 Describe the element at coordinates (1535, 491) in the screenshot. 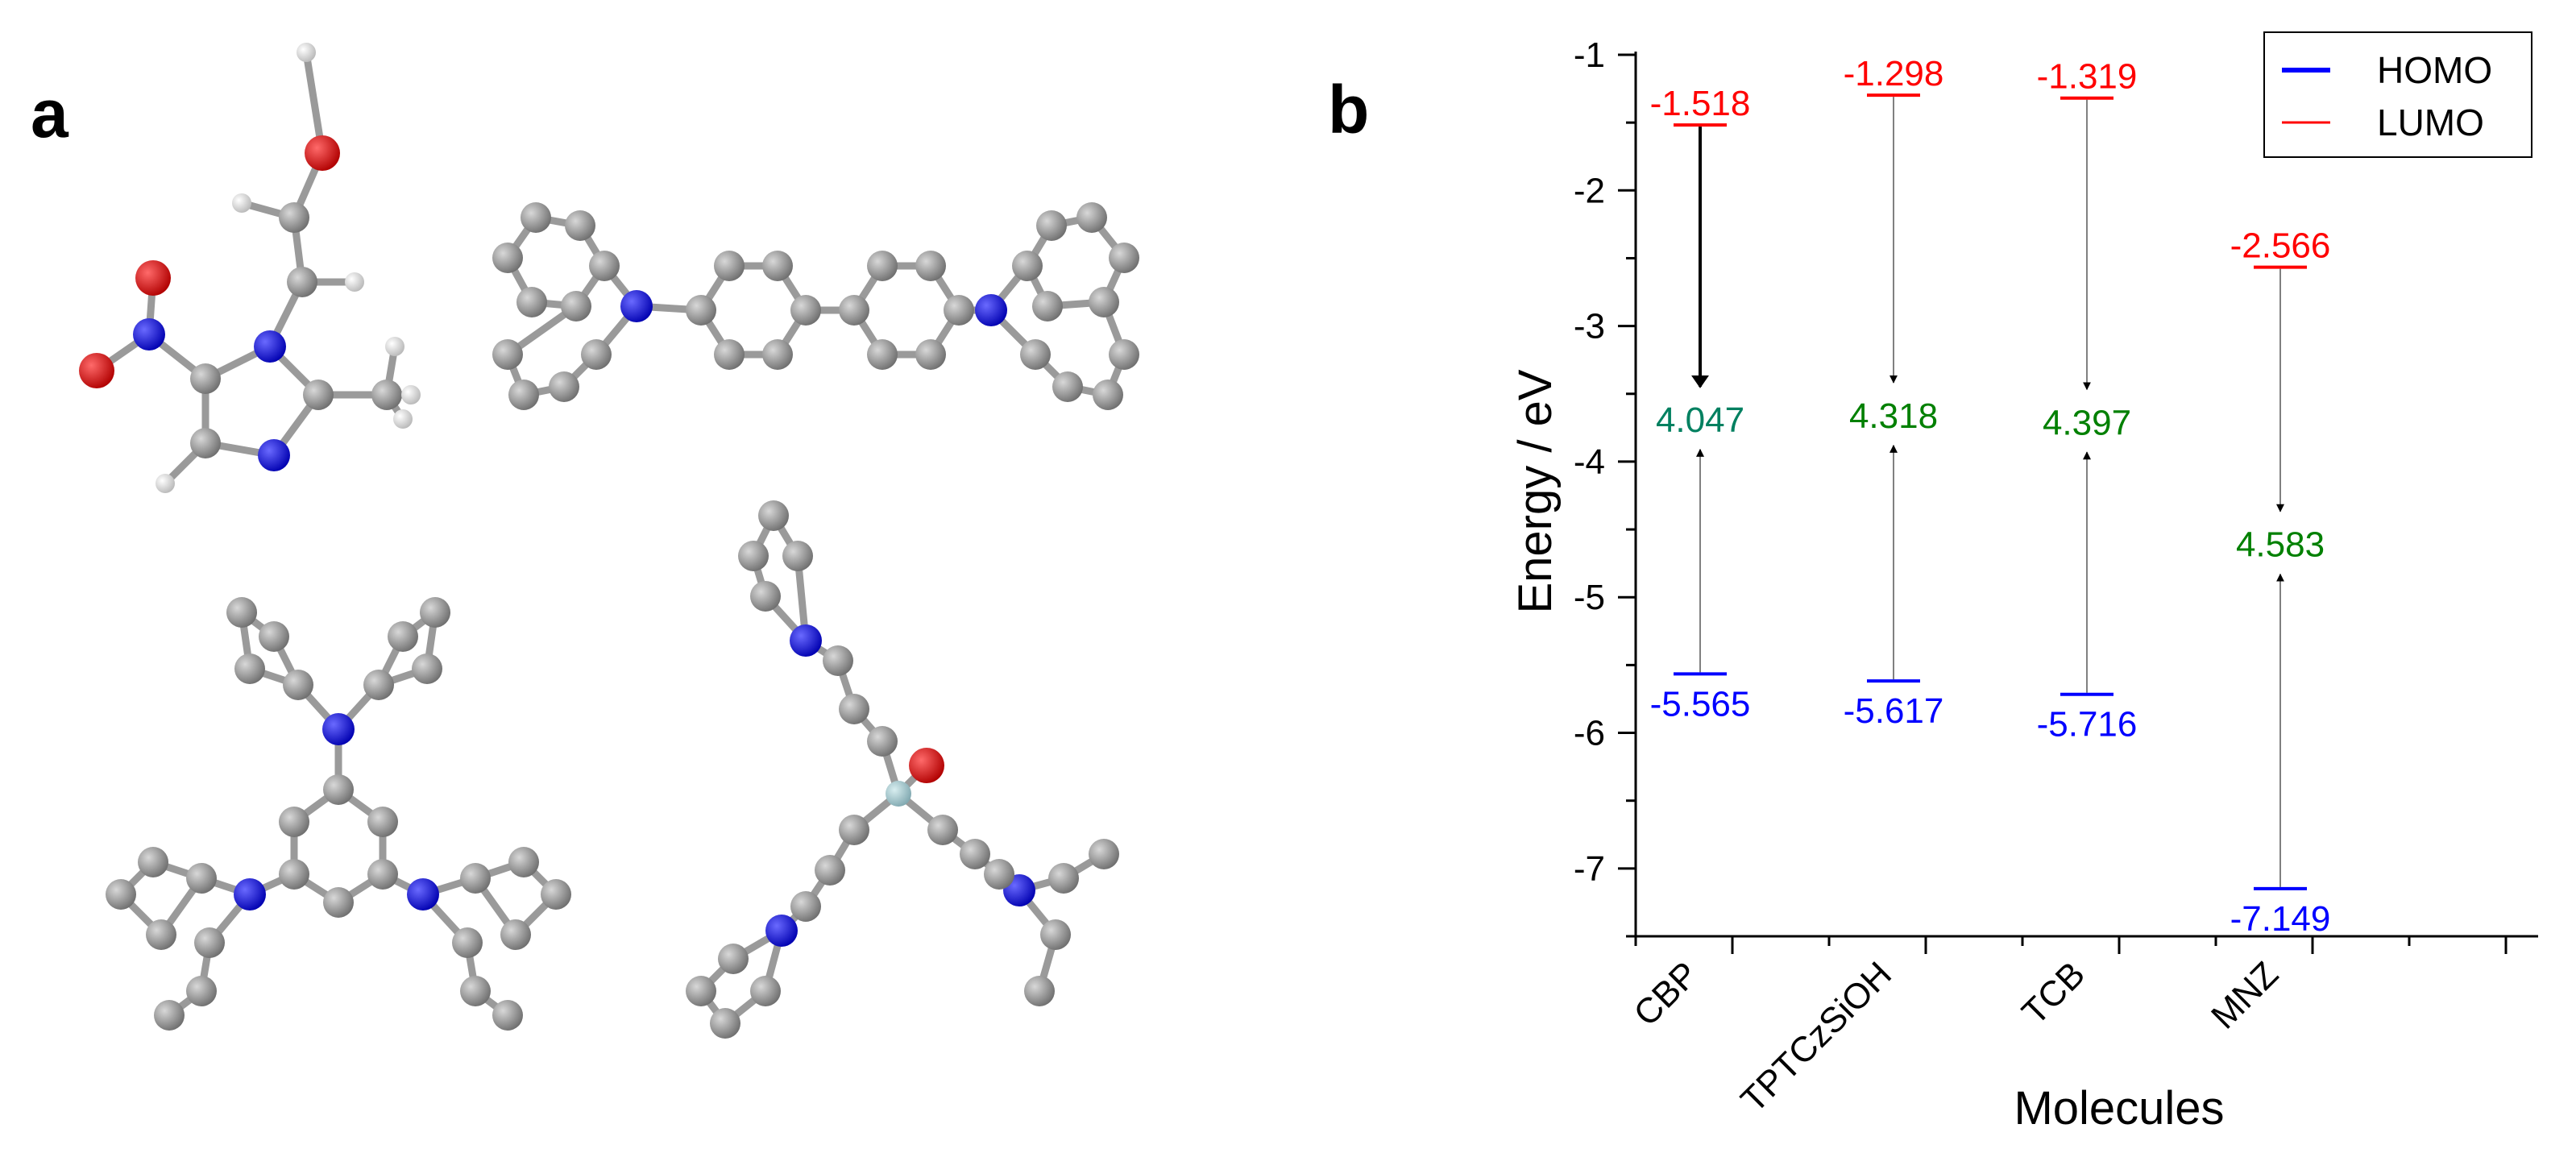

I see `y-axis-title: Energy / eV` at that location.